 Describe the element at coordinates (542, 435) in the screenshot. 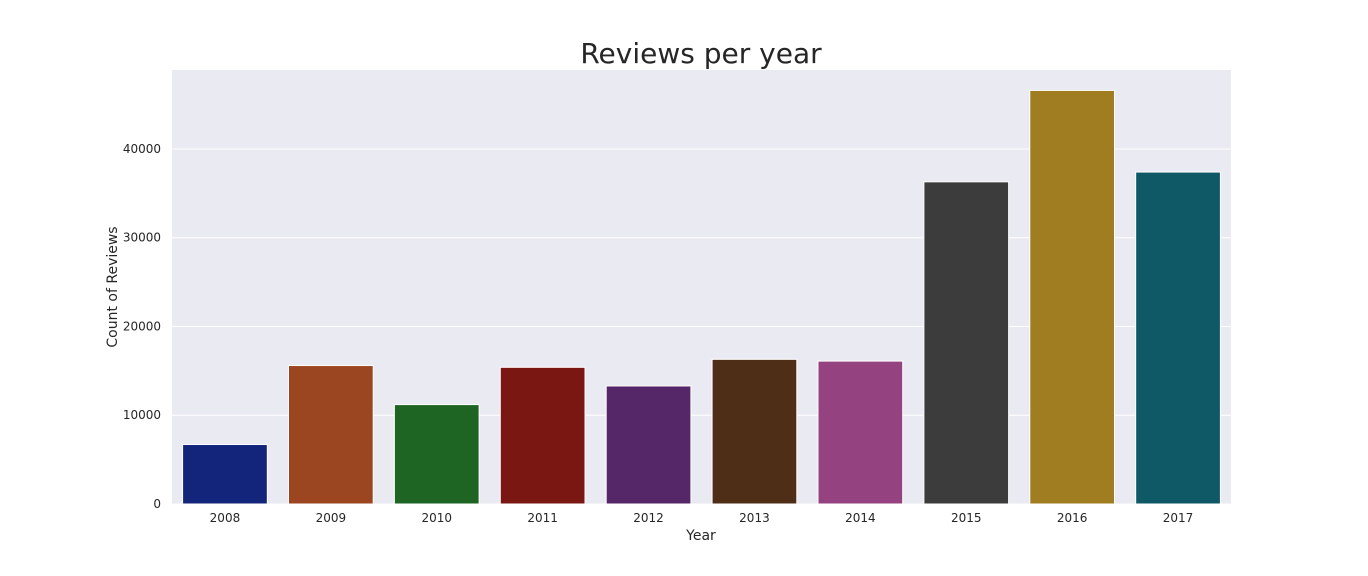

I see `bar-2011` at that location.